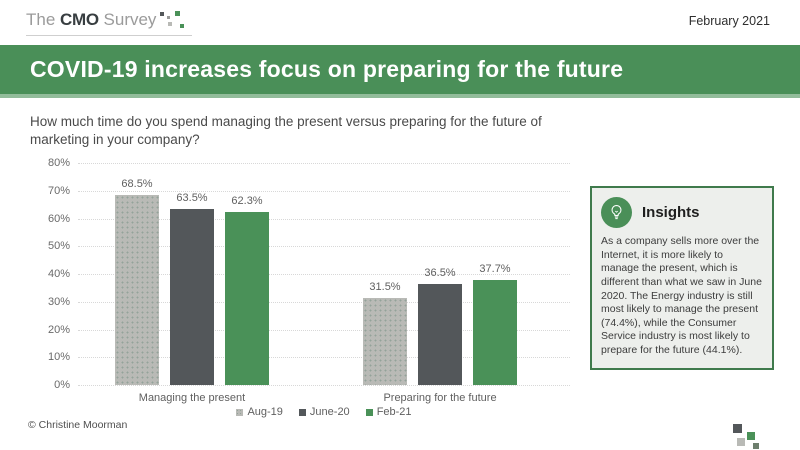 Image resolution: width=800 pixels, height=450 pixels. I want to click on legend-label: June-20, so click(329, 412).